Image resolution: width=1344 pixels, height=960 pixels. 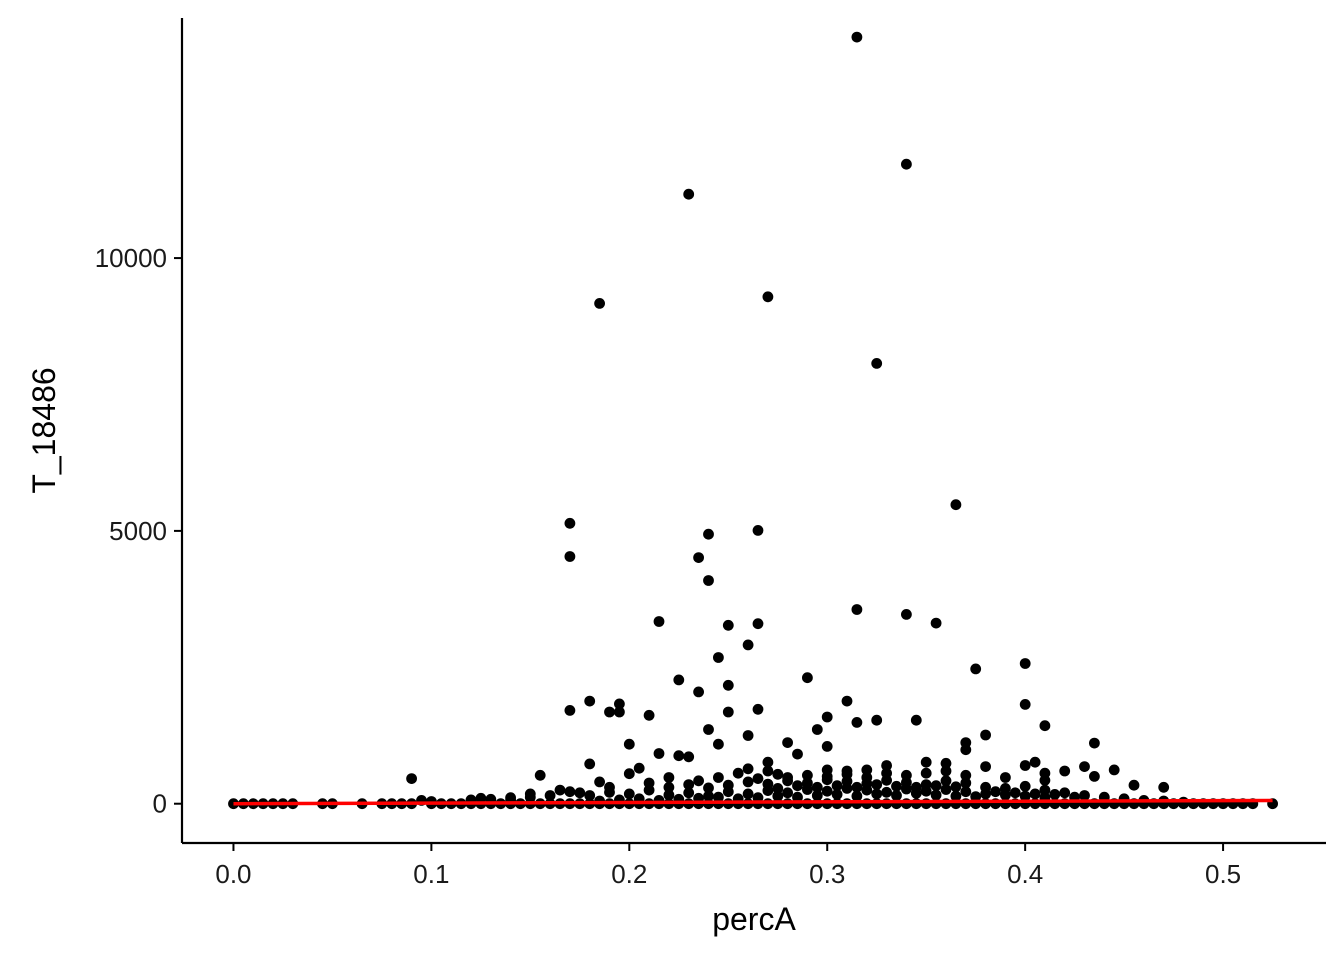 I want to click on y-axis-ticks: 0 5000 10000, so click(x=138, y=531).